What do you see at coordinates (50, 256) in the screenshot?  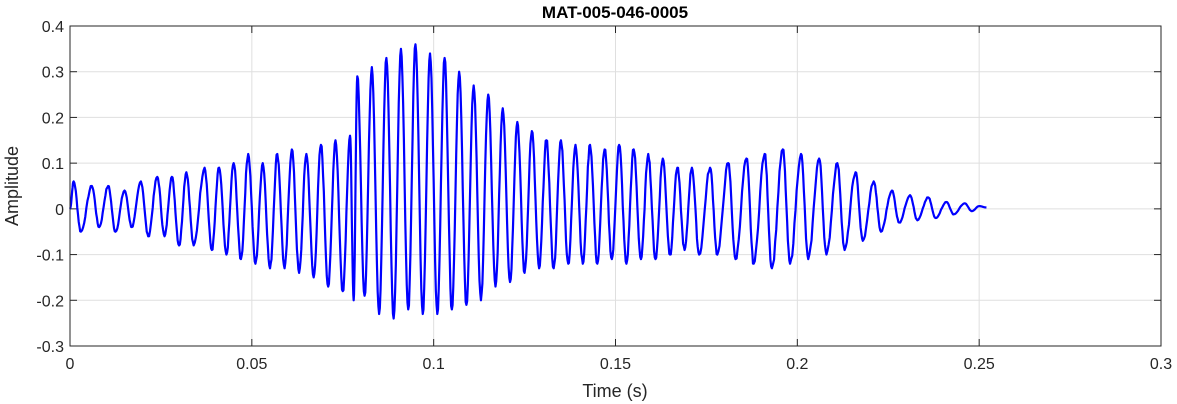 I see `y-tick-label: -0.1` at bounding box center [50, 256].